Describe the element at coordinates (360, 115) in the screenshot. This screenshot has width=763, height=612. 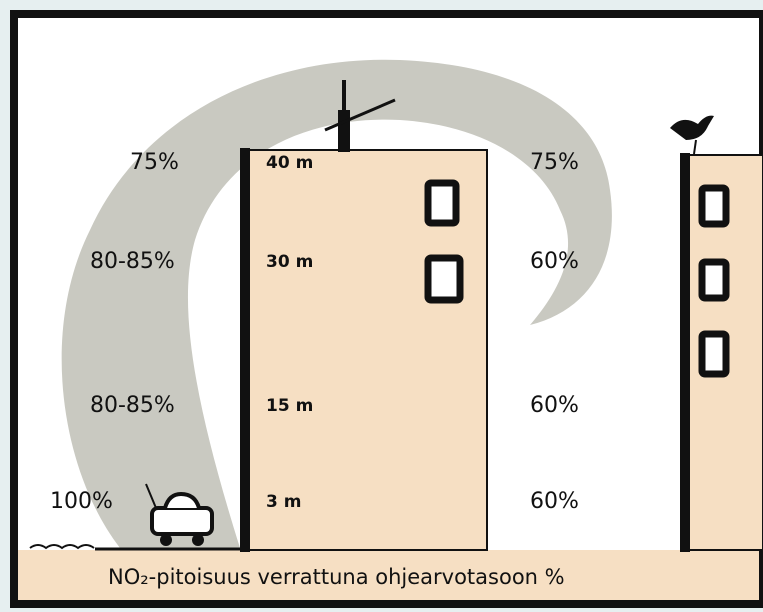
I see `antenna` at that location.